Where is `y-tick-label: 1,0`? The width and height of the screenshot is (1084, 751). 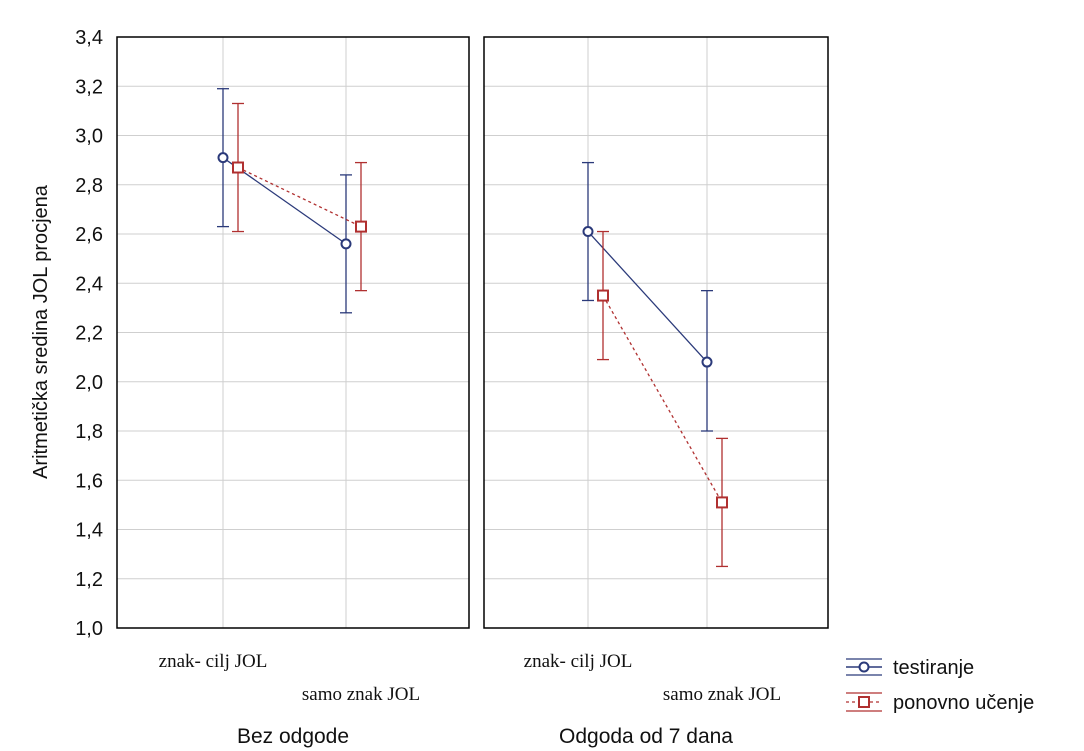 y-tick-label: 1,0 is located at coordinates (89, 629).